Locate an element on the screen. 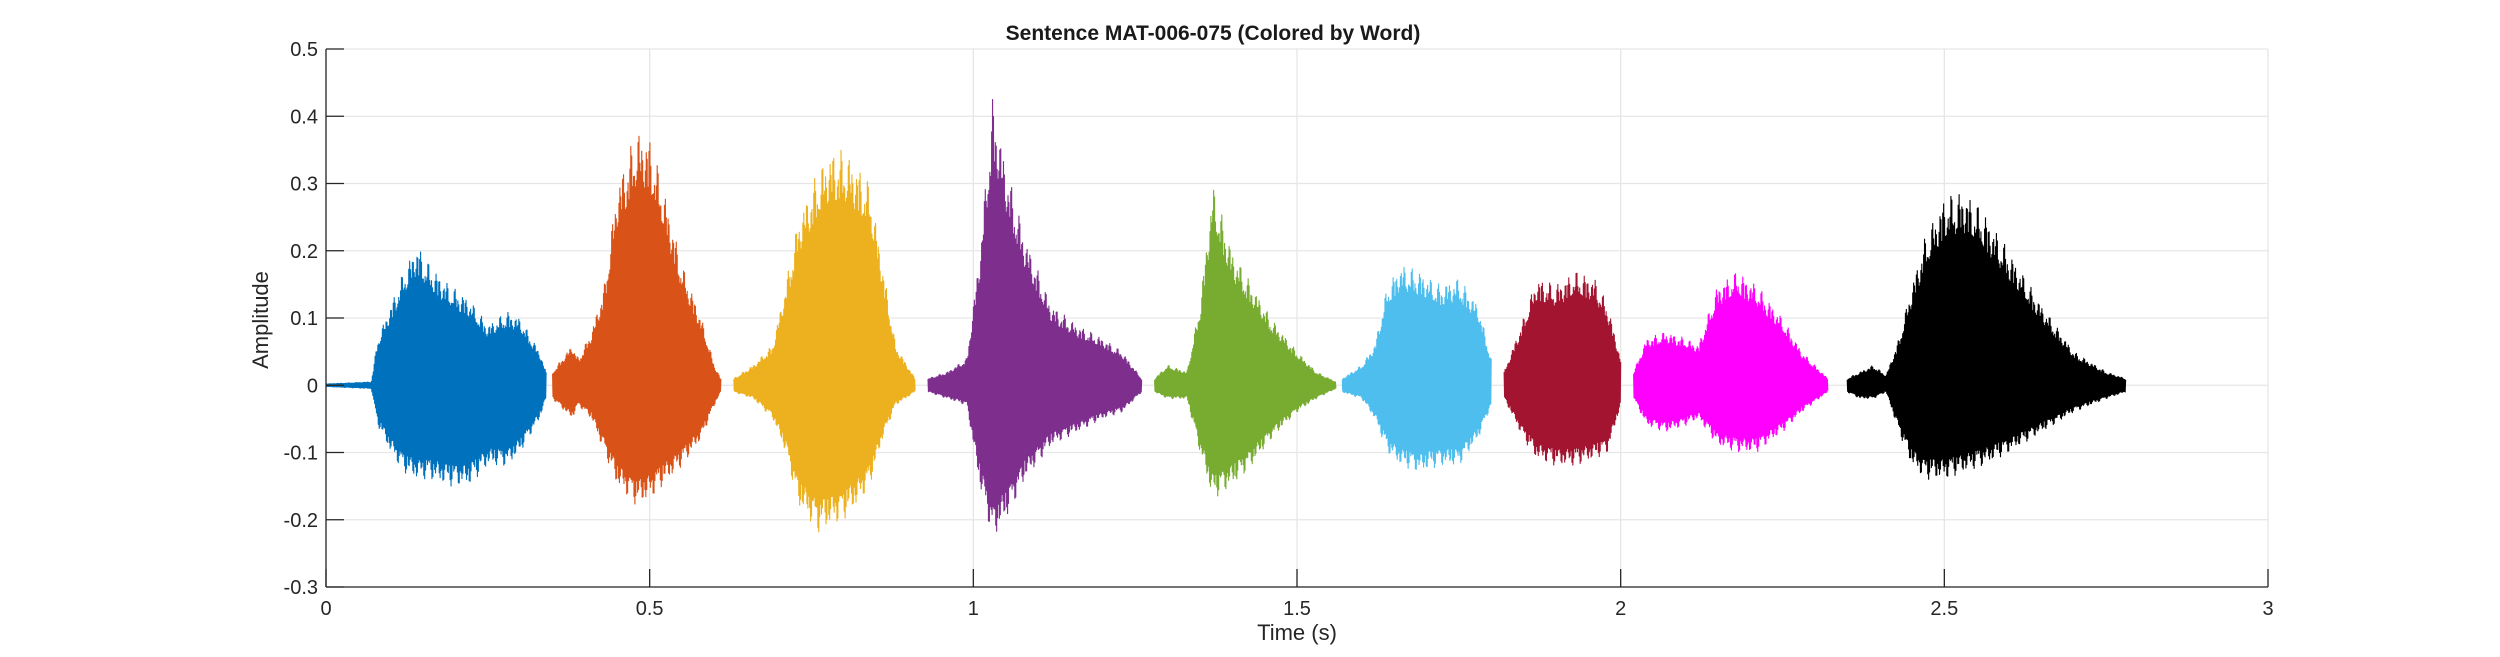 Image resolution: width=2500 pixels, height=657 pixels. x-tick-label: 0 is located at coordinates (325, 609).